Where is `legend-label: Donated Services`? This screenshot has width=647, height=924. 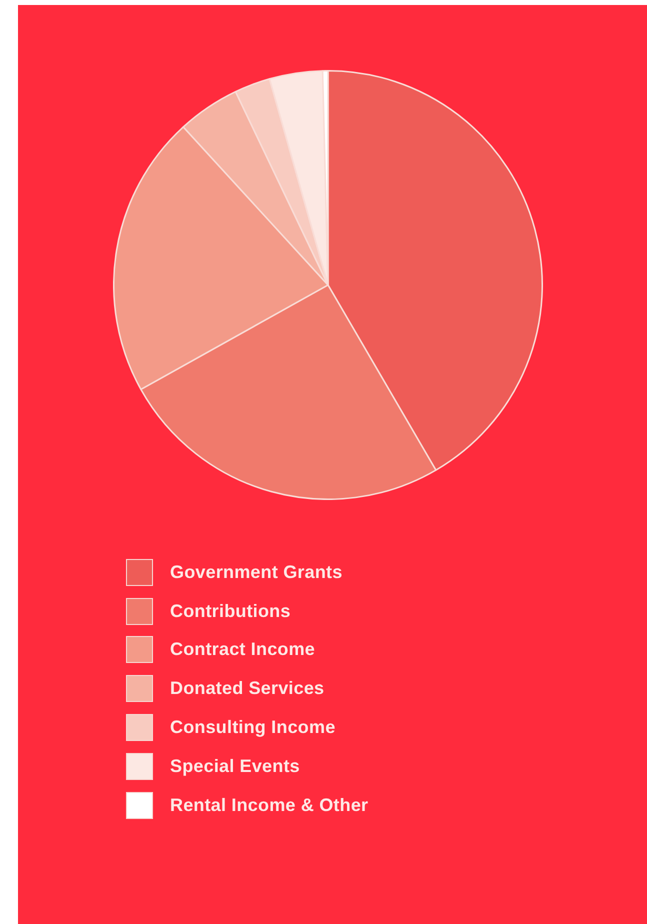
legend-label: Donated Services is located at coordinates (247, 689).